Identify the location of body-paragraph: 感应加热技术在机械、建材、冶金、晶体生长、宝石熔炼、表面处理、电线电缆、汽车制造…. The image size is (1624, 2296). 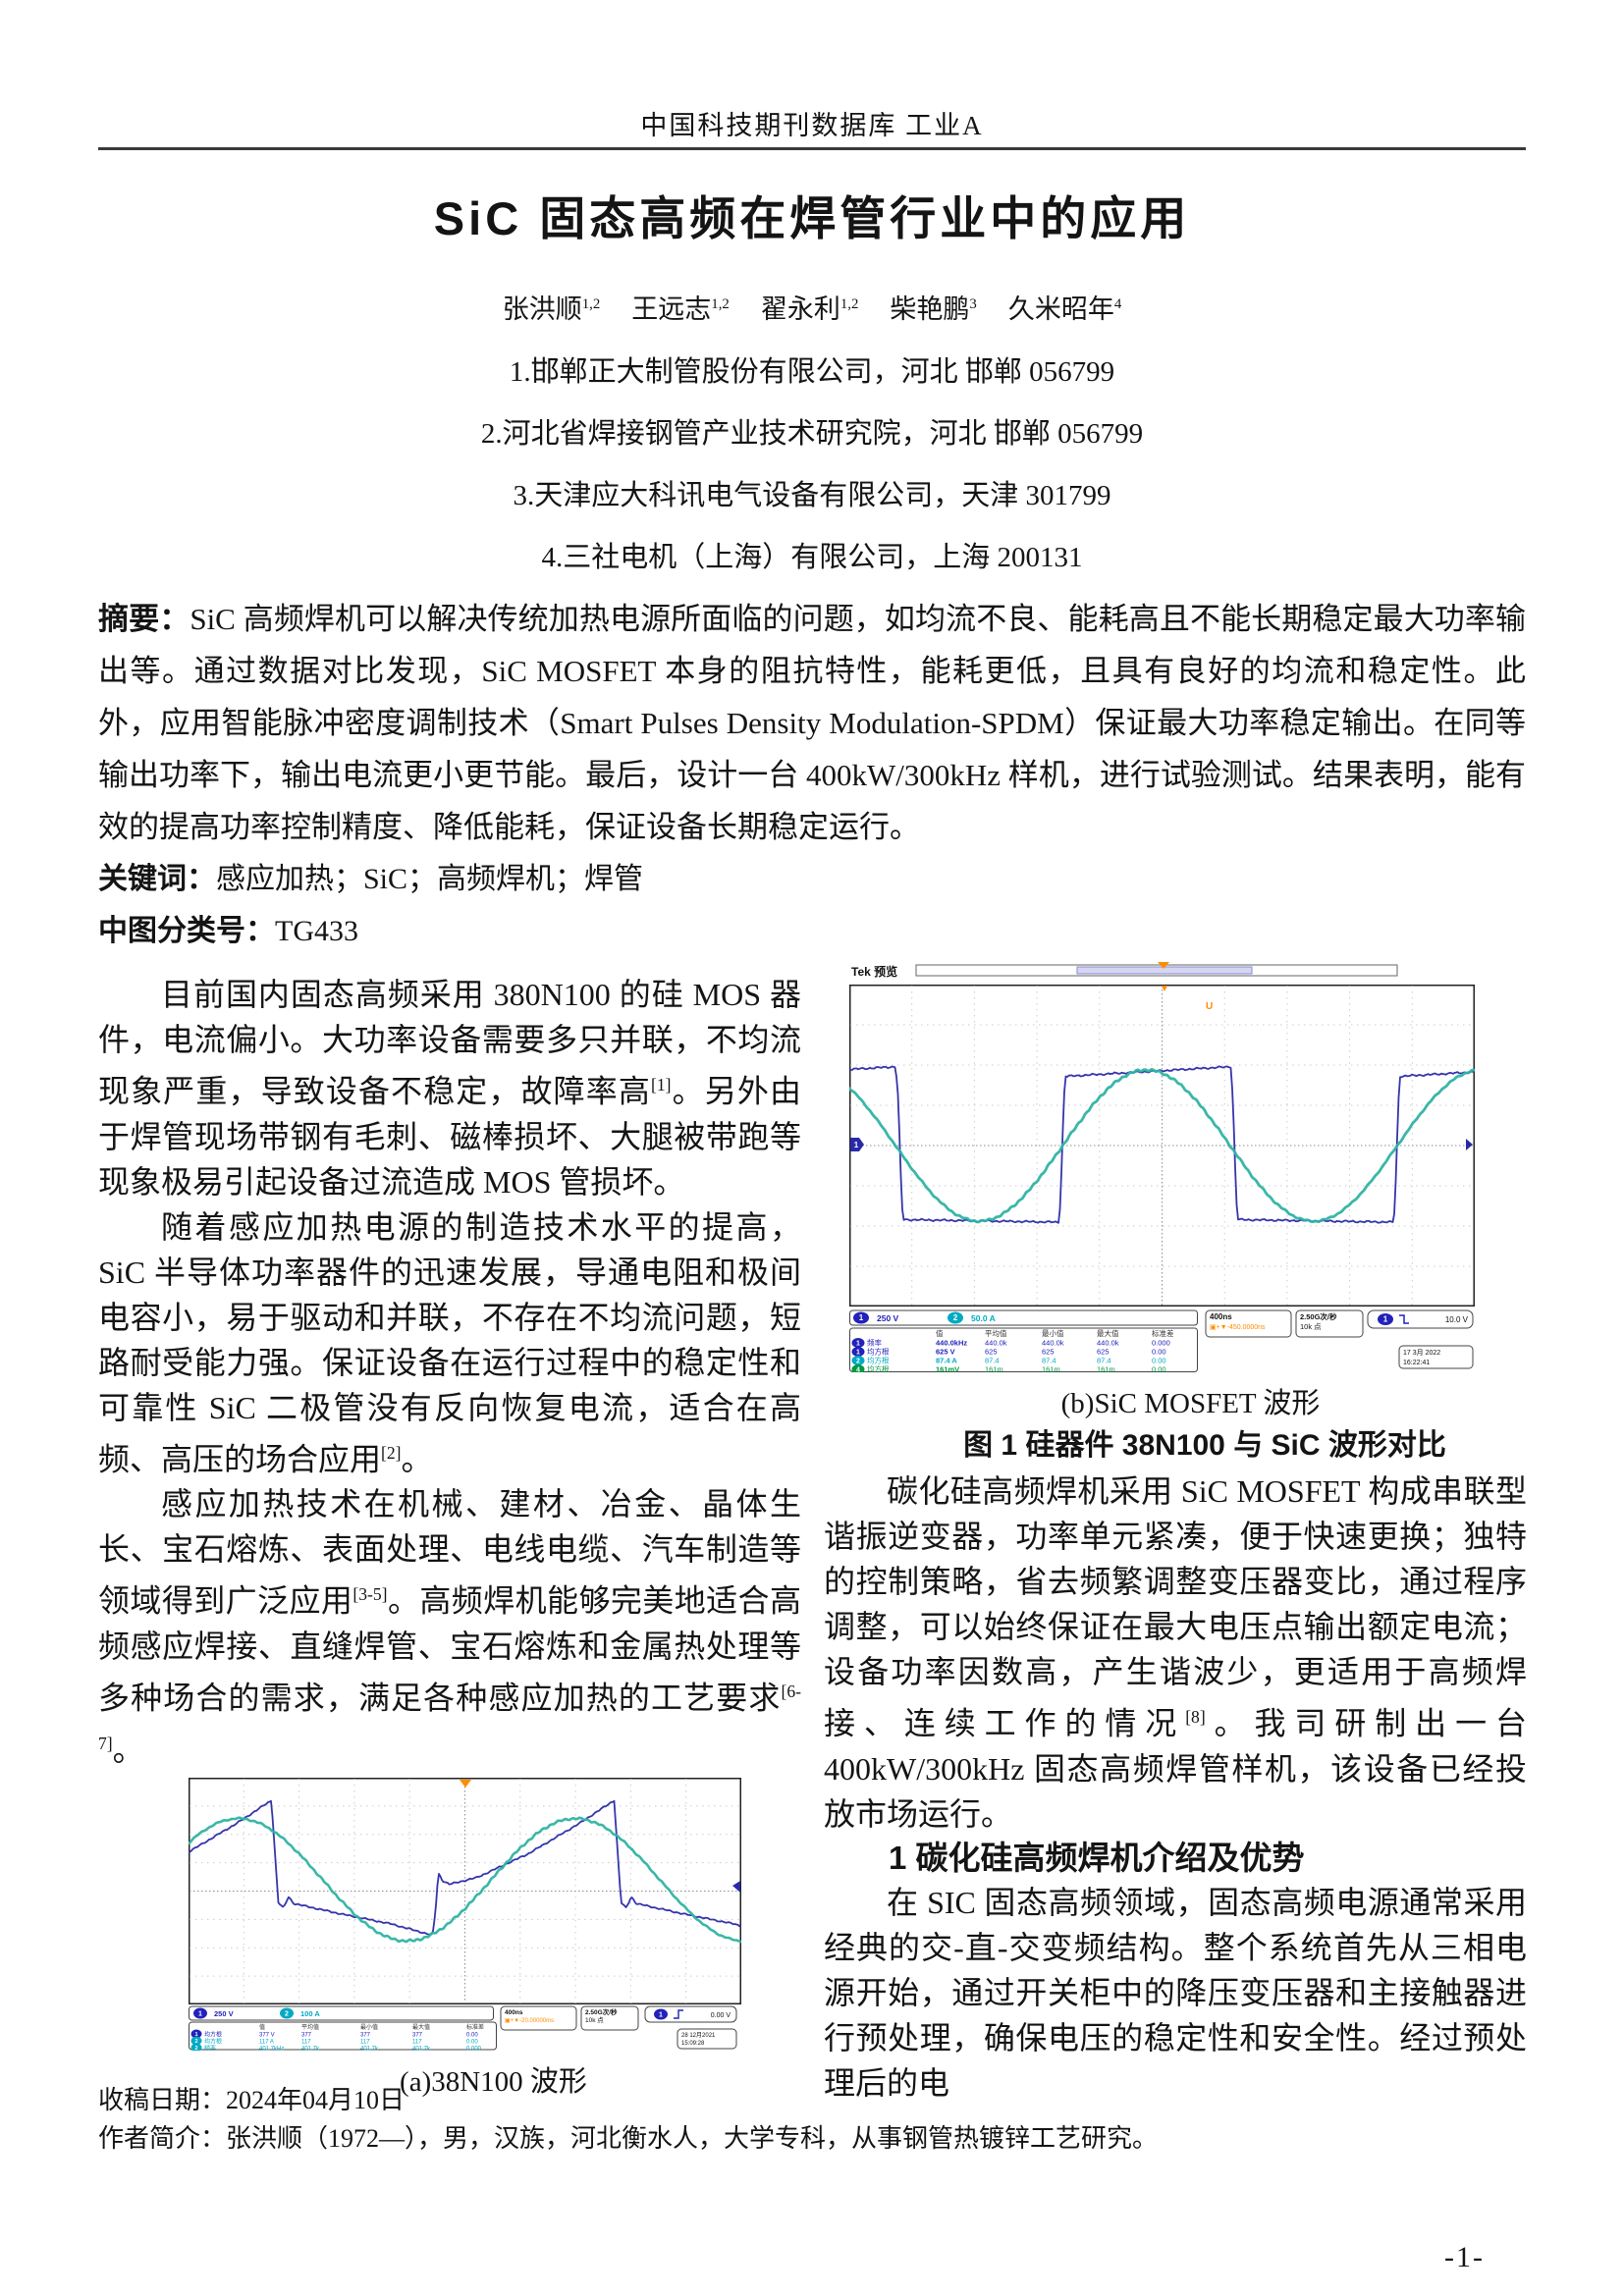
(449, 1627).